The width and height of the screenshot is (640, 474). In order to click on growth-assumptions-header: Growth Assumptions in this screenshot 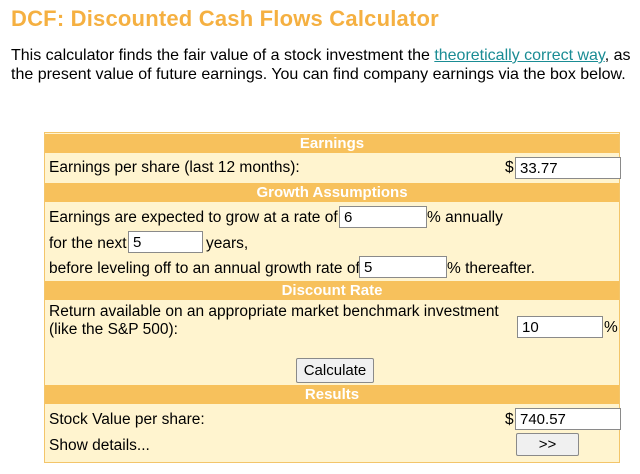, I will do `click(332, 192)`.